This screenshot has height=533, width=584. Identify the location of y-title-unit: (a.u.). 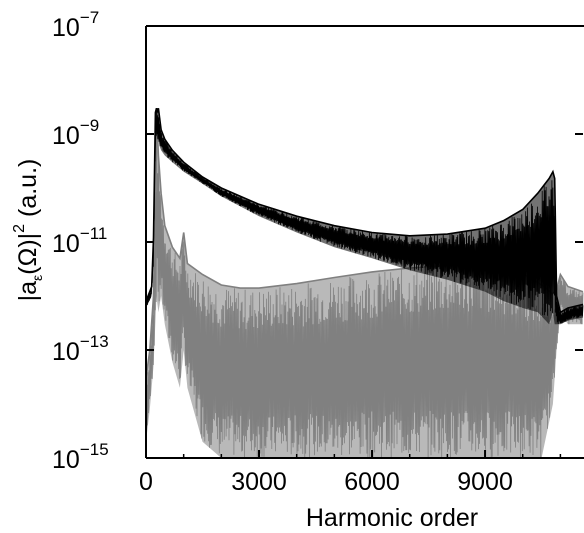
(28, 191).